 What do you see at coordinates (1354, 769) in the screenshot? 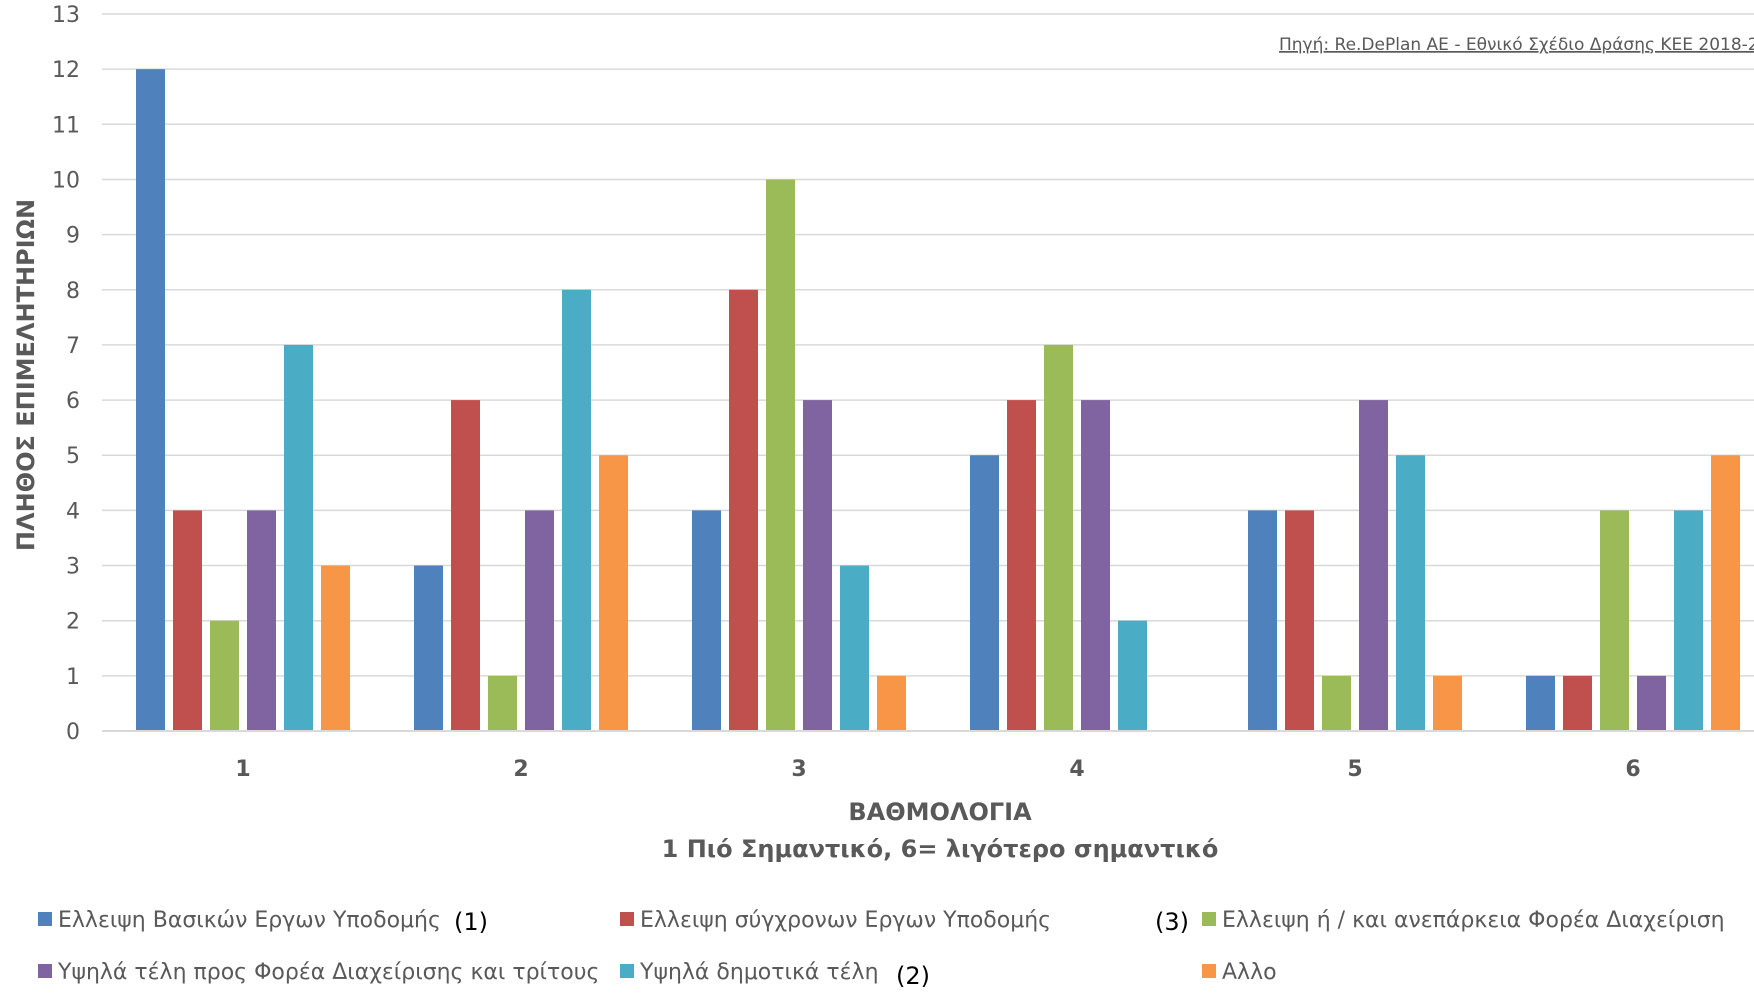
I see `x-tick-label: 5` at bounding box center [1354, 769].